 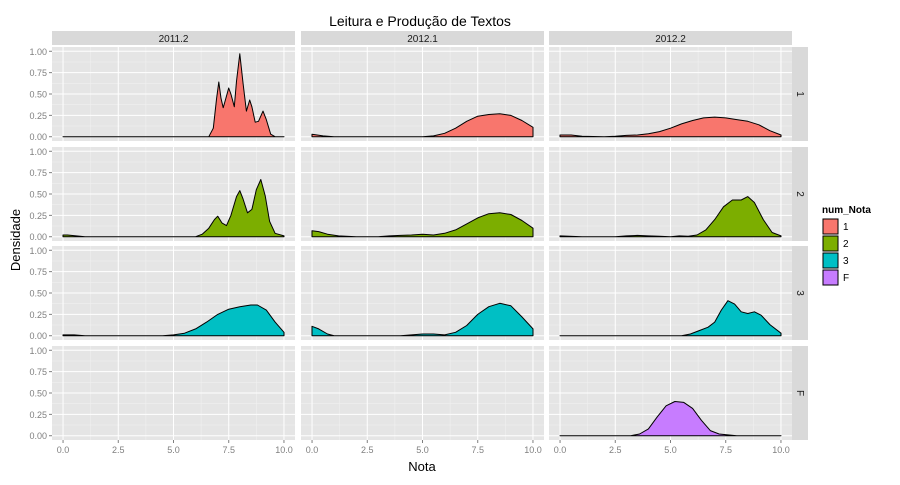 What do you see at coordinates (846, 261) in the screenshot?
I see `legend-entry-label: 3` at bounding box center [846, 261].